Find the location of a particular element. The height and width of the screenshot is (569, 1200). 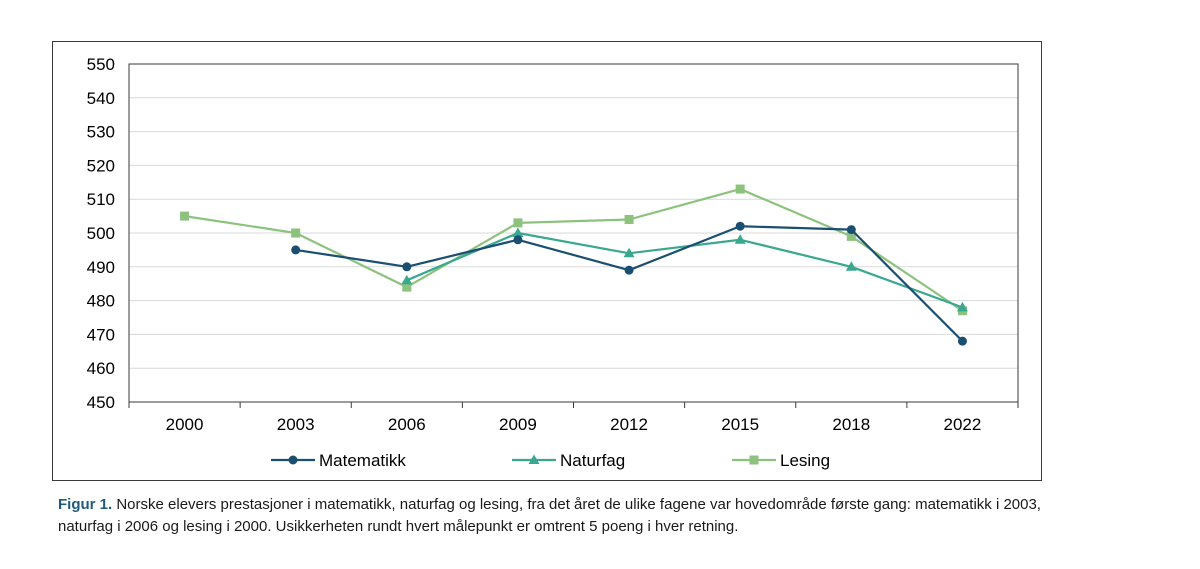

legend-label: Lesing is located at coordinates (805, 460).